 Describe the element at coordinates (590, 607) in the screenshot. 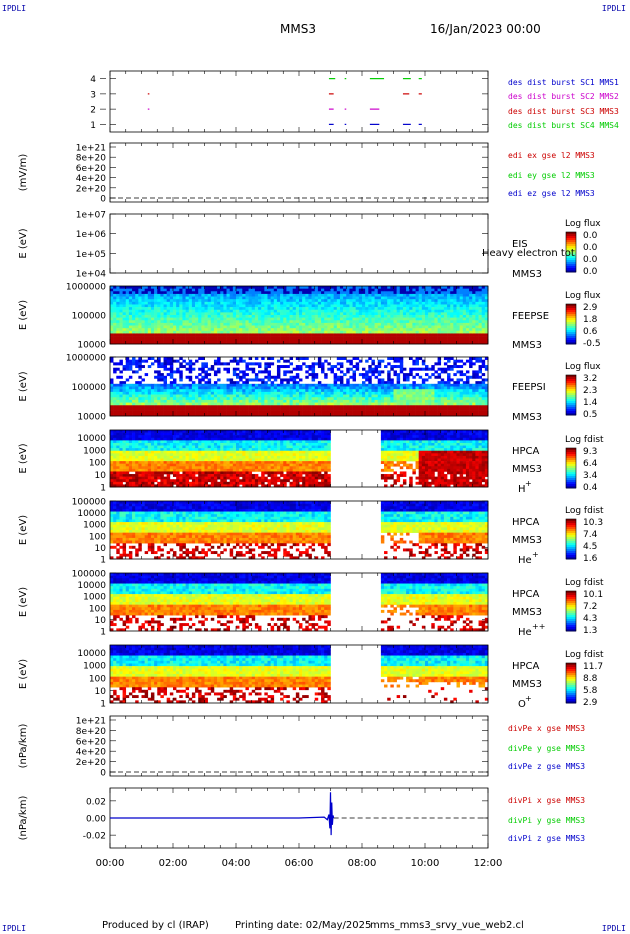

I see `hpca-hepp-panel-colorbar-tick: 7.2` at that location.